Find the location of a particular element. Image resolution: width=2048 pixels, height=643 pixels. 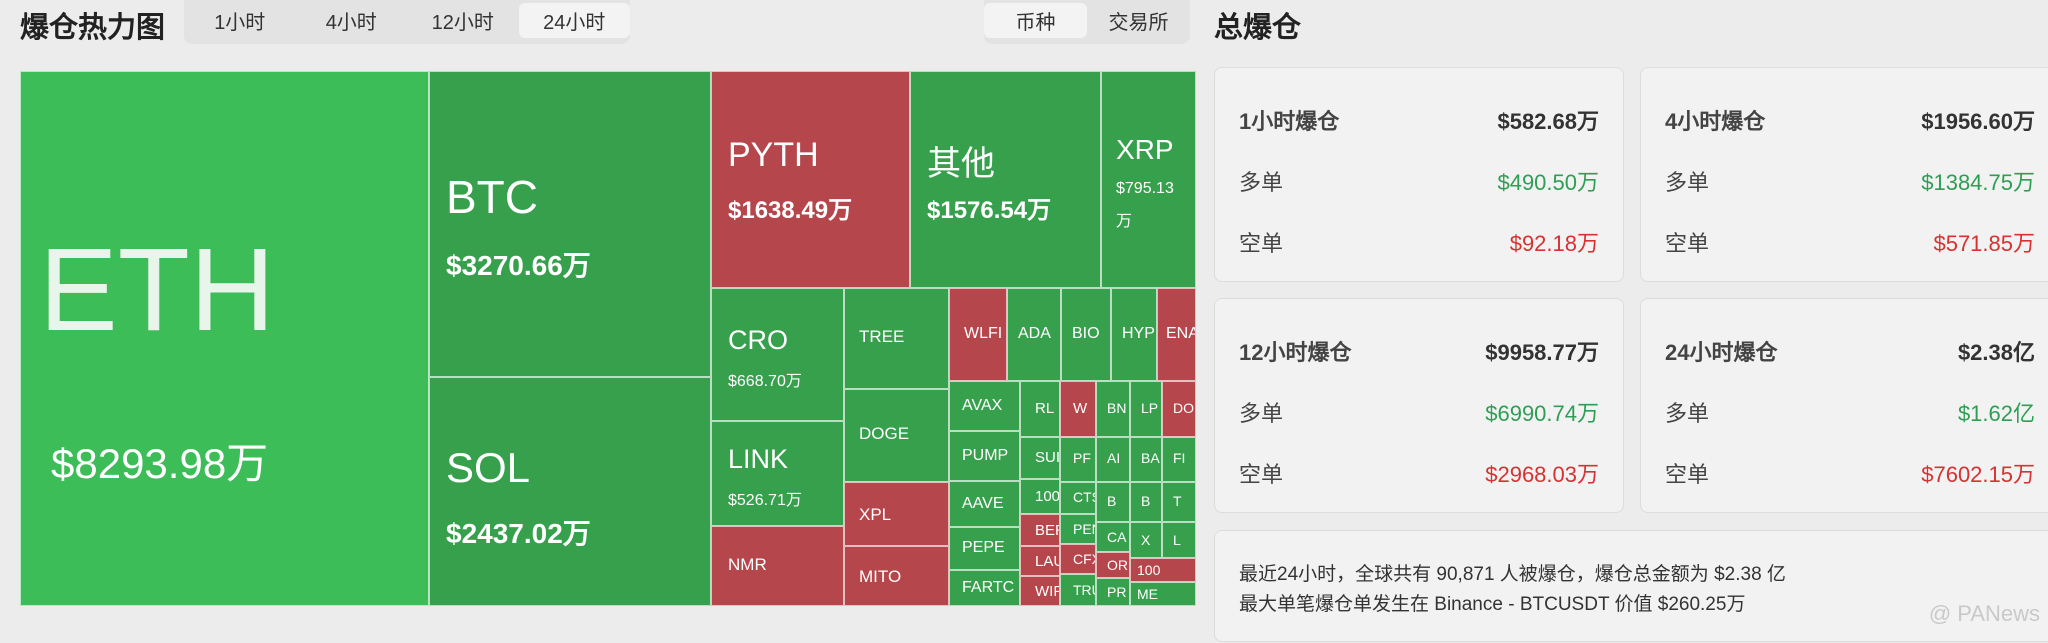

tile-tree: TREE is located at coordinates (896, 338).